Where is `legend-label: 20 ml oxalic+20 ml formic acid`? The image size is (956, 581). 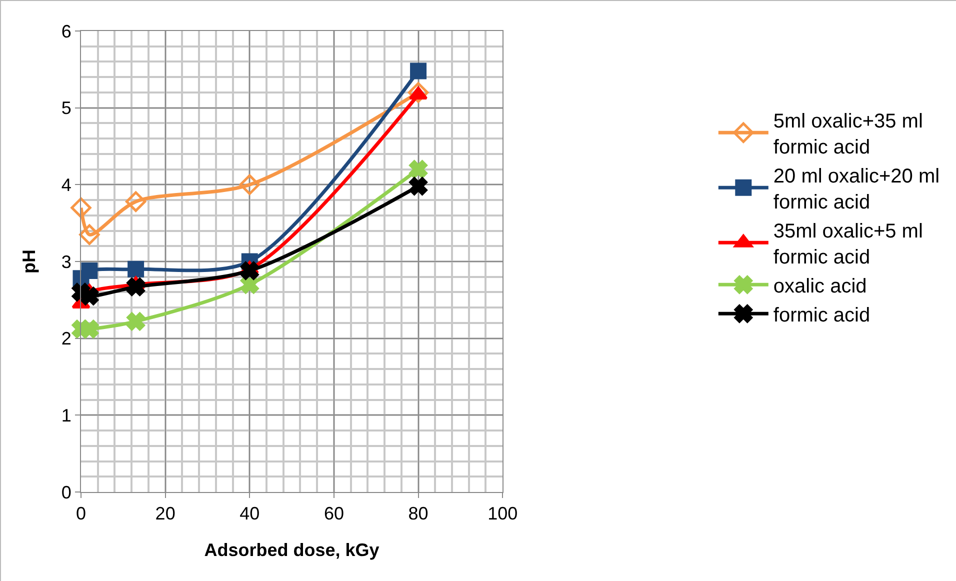
legend-label: 20 ml oxalic+20 ml formic acid is located at coordinates (856, 189).